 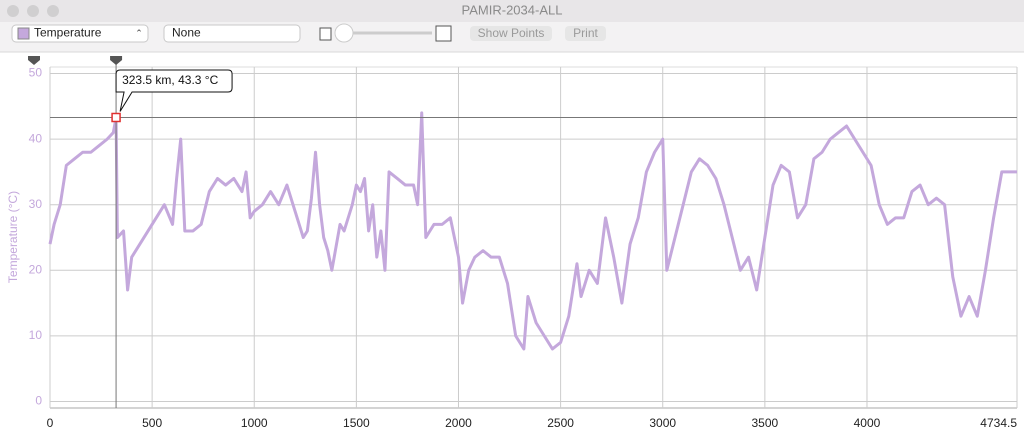 I want to click on show-points-button, so click(x=511, y=33).